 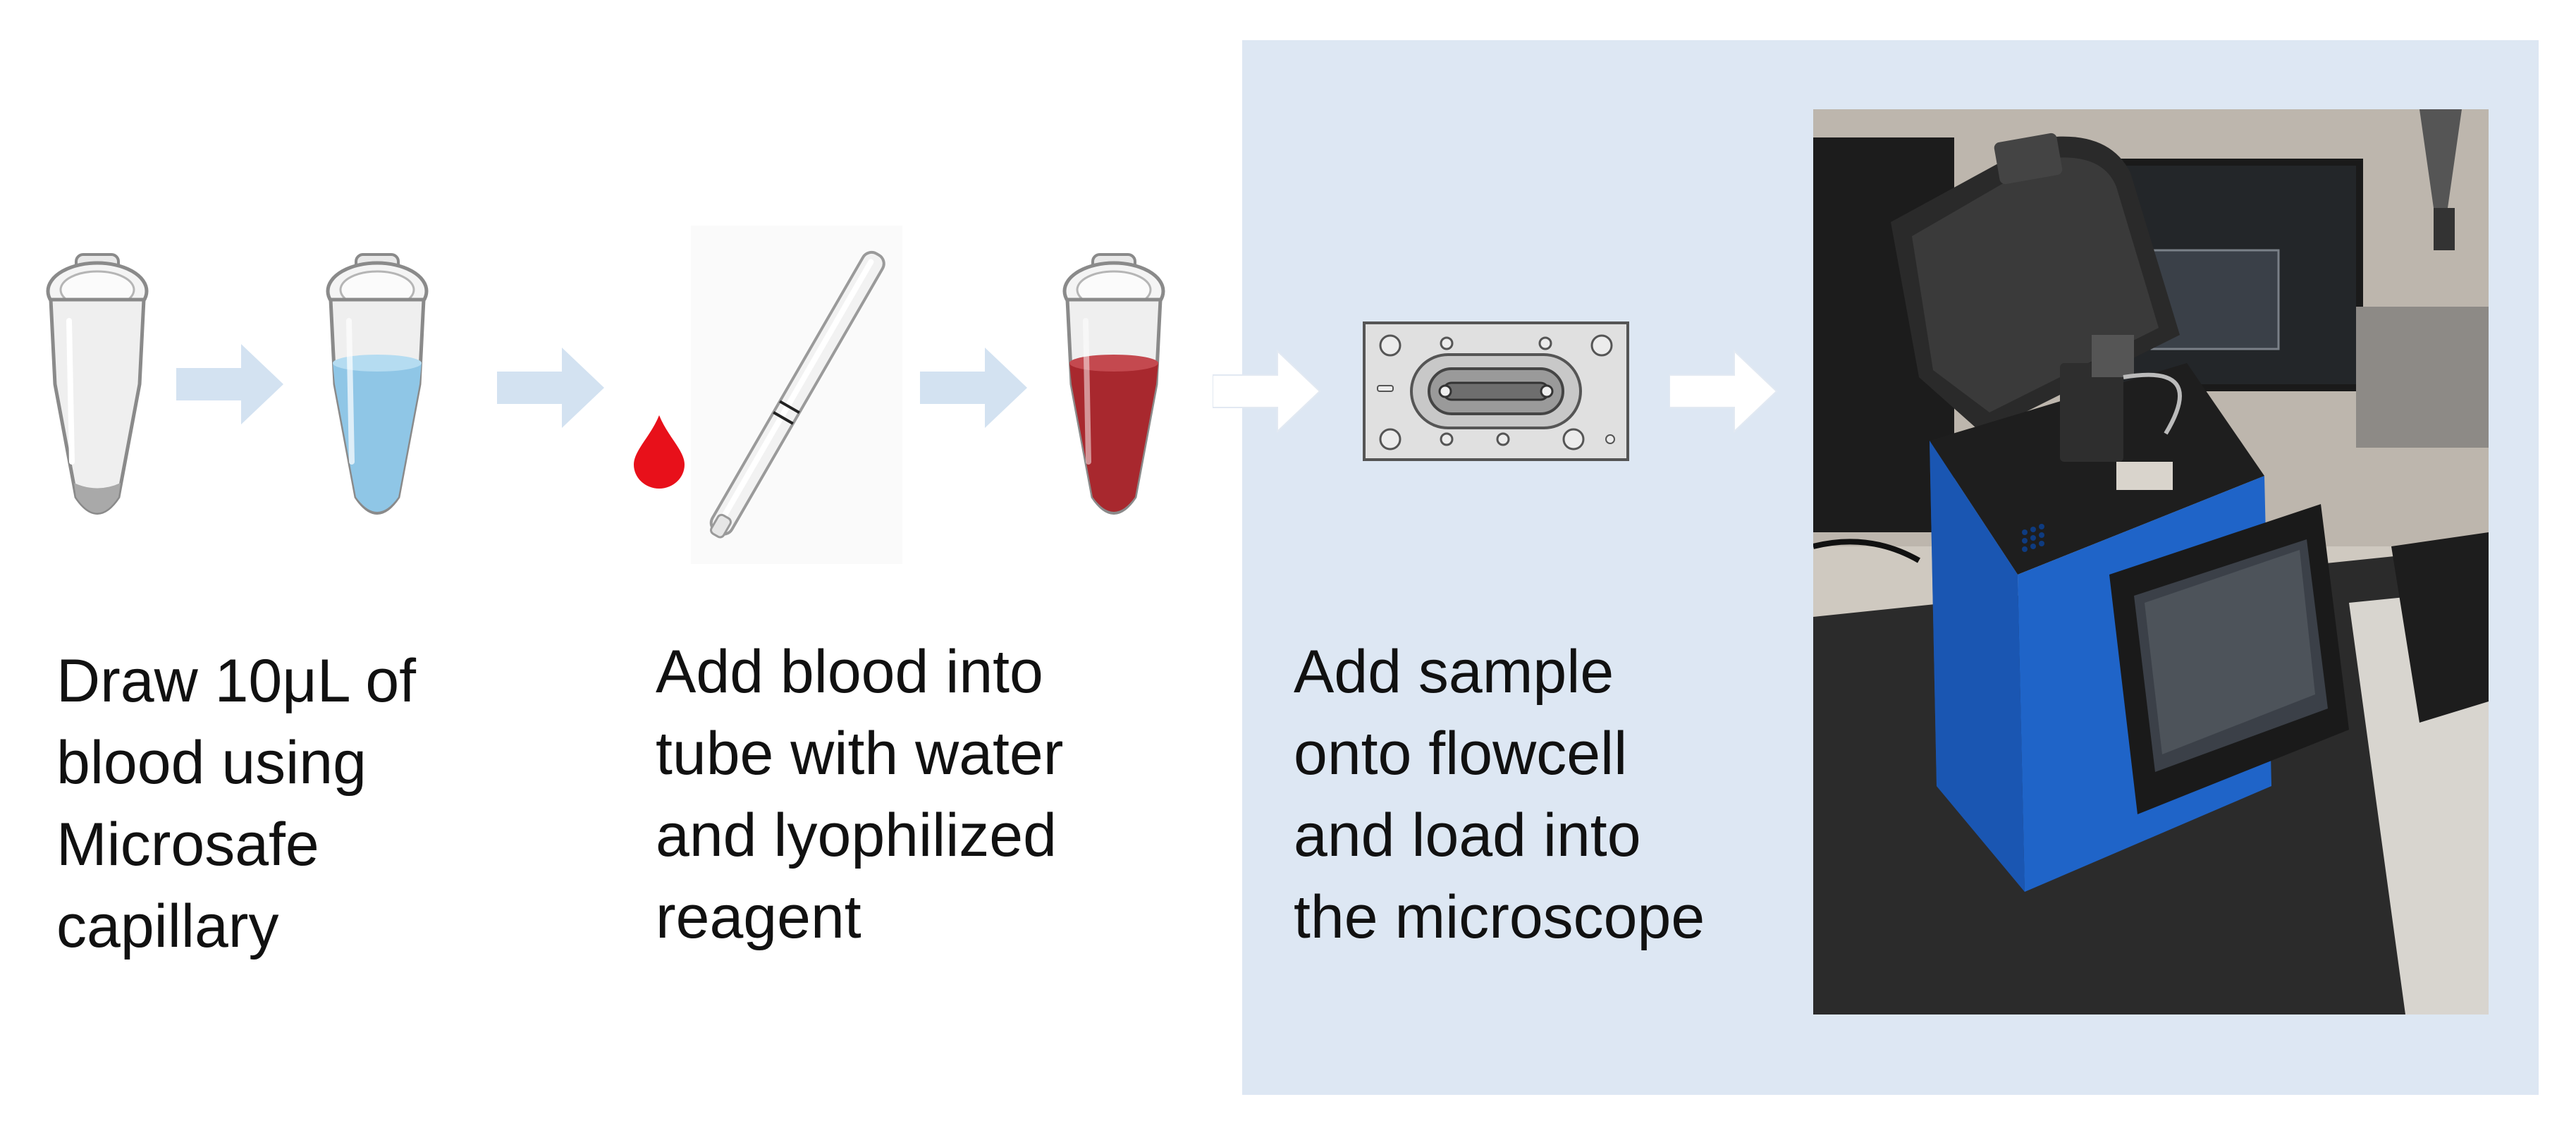 What do you see at coordinates (1467, 835) in the screenshot?
I see `caption-line: and load into` at bounding box center [1467, 835].